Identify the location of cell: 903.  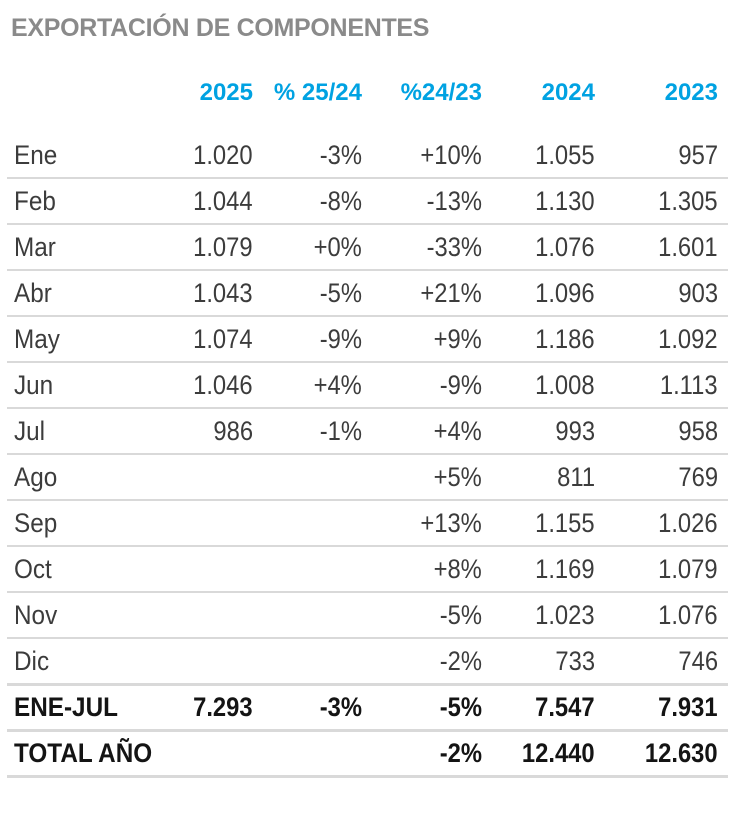
(698, 292).